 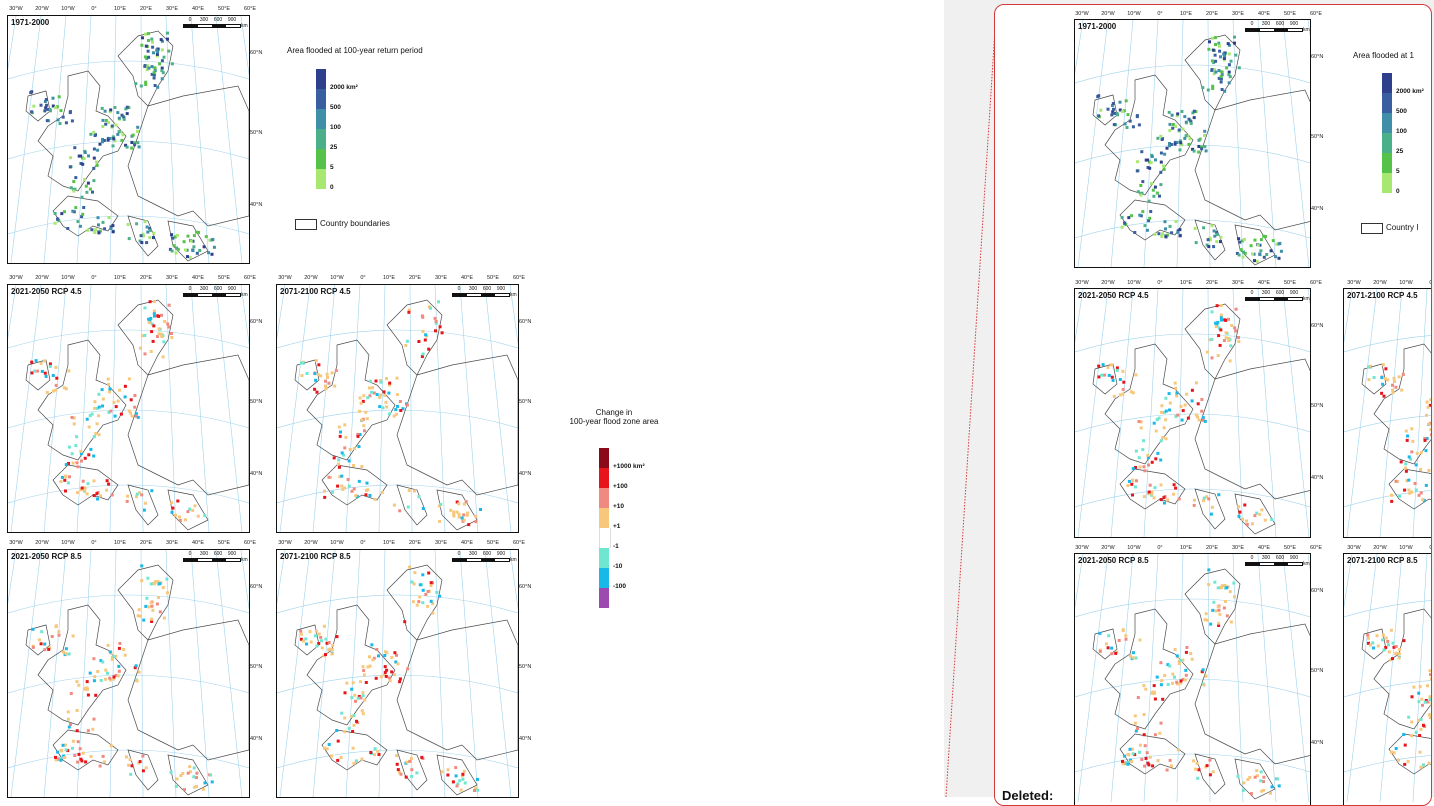 I want to click on meridian-line, so click(x=142, y=673).